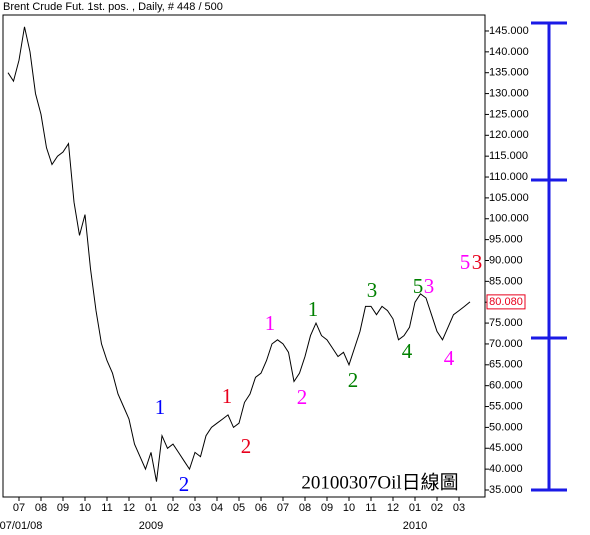 The width and height of the screenshot is (590, 535). I want to click on x-year-label: 2009, so click(151, 526).